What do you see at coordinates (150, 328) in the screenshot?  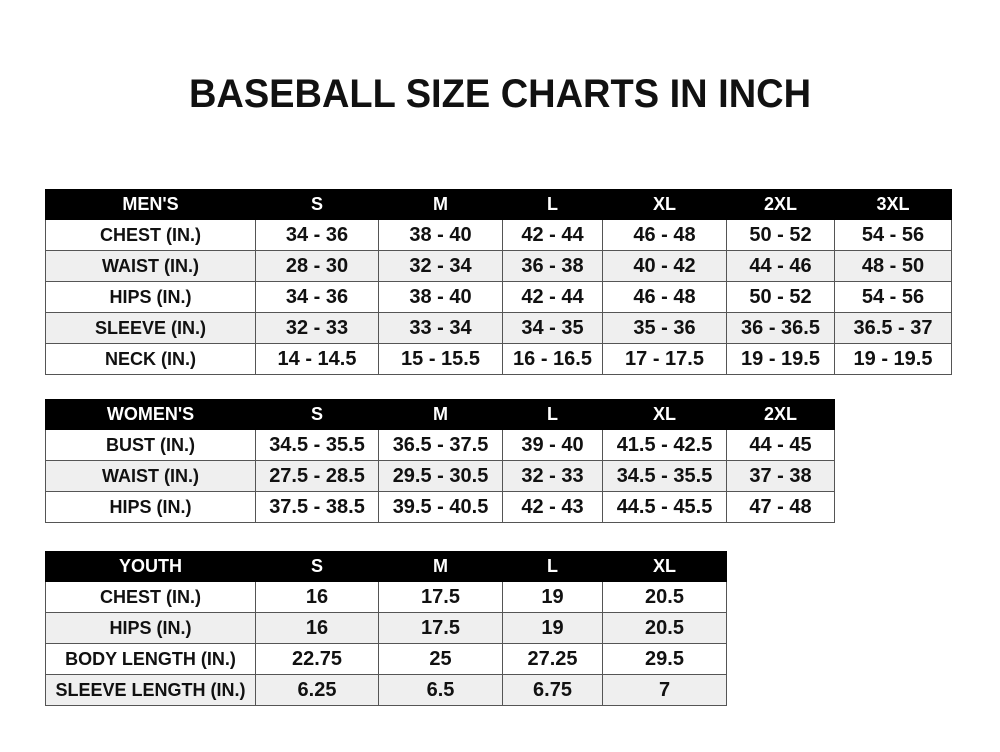 I see `row-label: SLEEVE (IN.)` at bounding box center [150, 328].